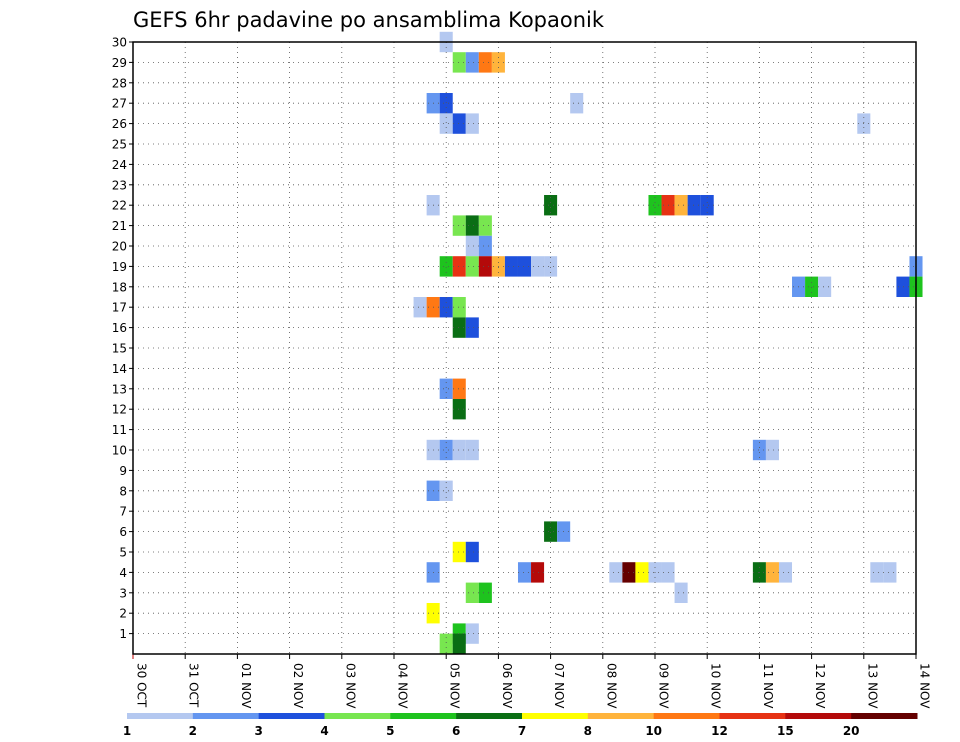 The height and width of the screenshot is (742, 960). Describe the element at coordinates (119, 63) in the screenshot. I see `y-tick-label-29: 29` at that location.